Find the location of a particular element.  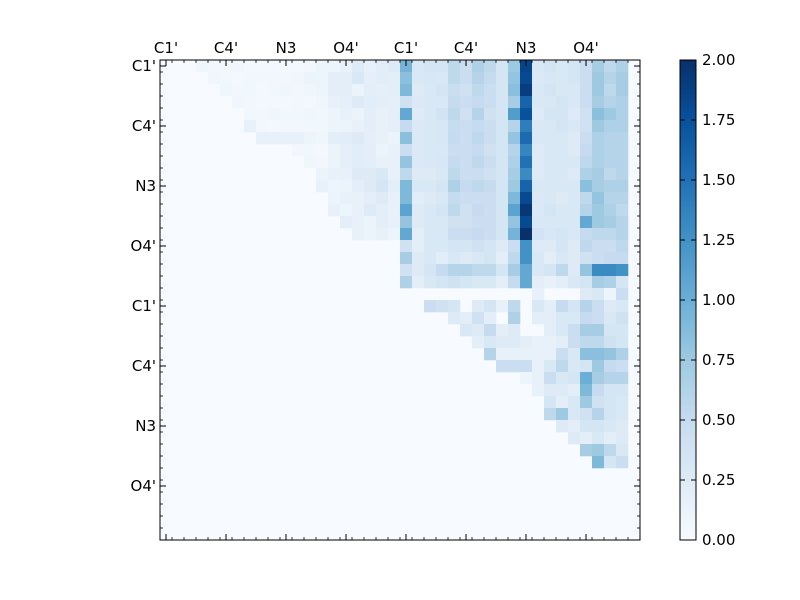

y-tick-label: N3 is located at coordinates (145, 426).